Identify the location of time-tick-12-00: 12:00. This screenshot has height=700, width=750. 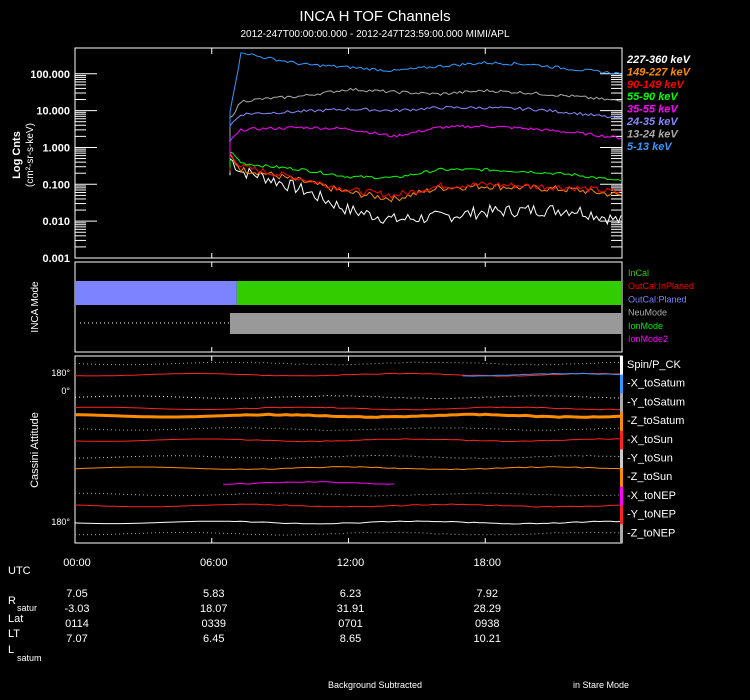
(351, 563).